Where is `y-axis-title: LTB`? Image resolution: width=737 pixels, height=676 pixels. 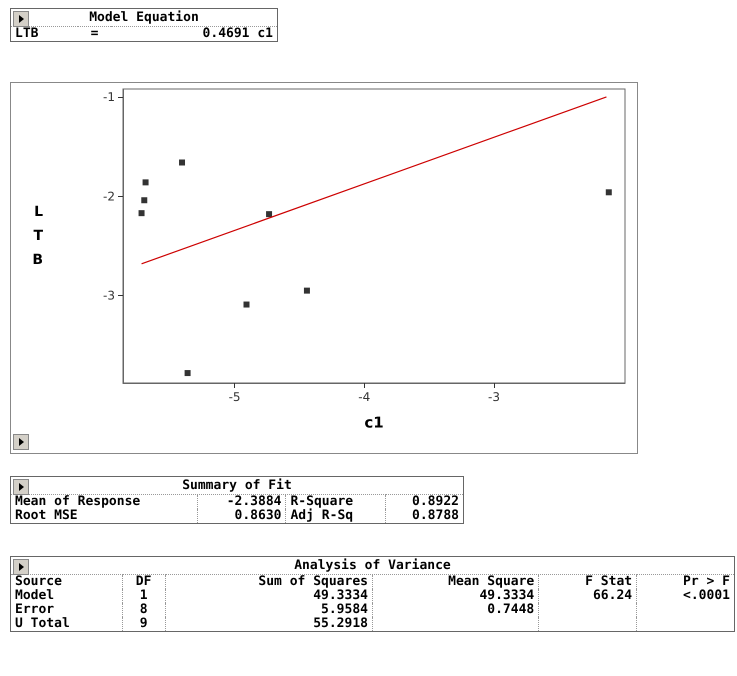 y-axis-title: LTB is located at coordinates (38, 236).